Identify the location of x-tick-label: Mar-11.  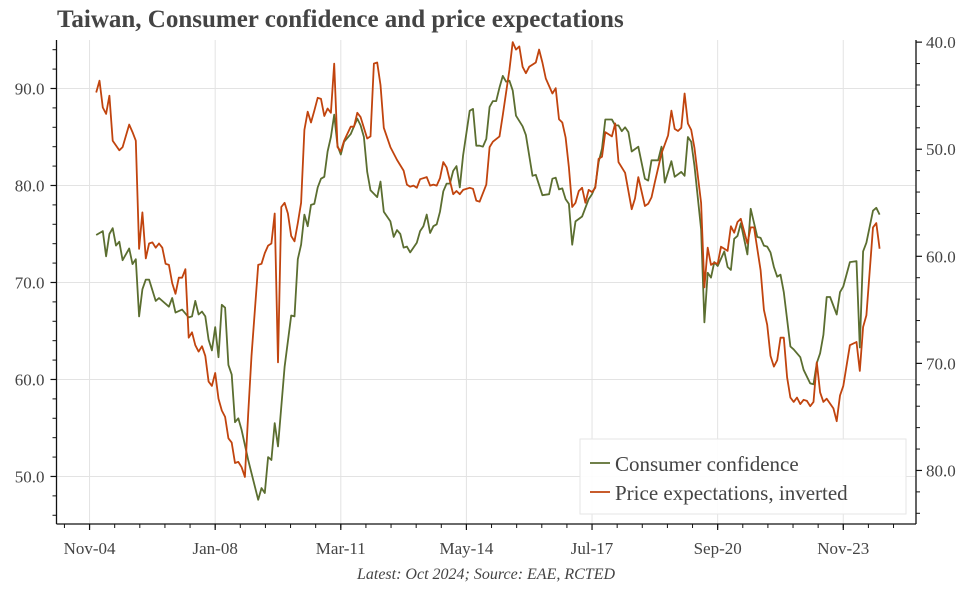
(341, 548).